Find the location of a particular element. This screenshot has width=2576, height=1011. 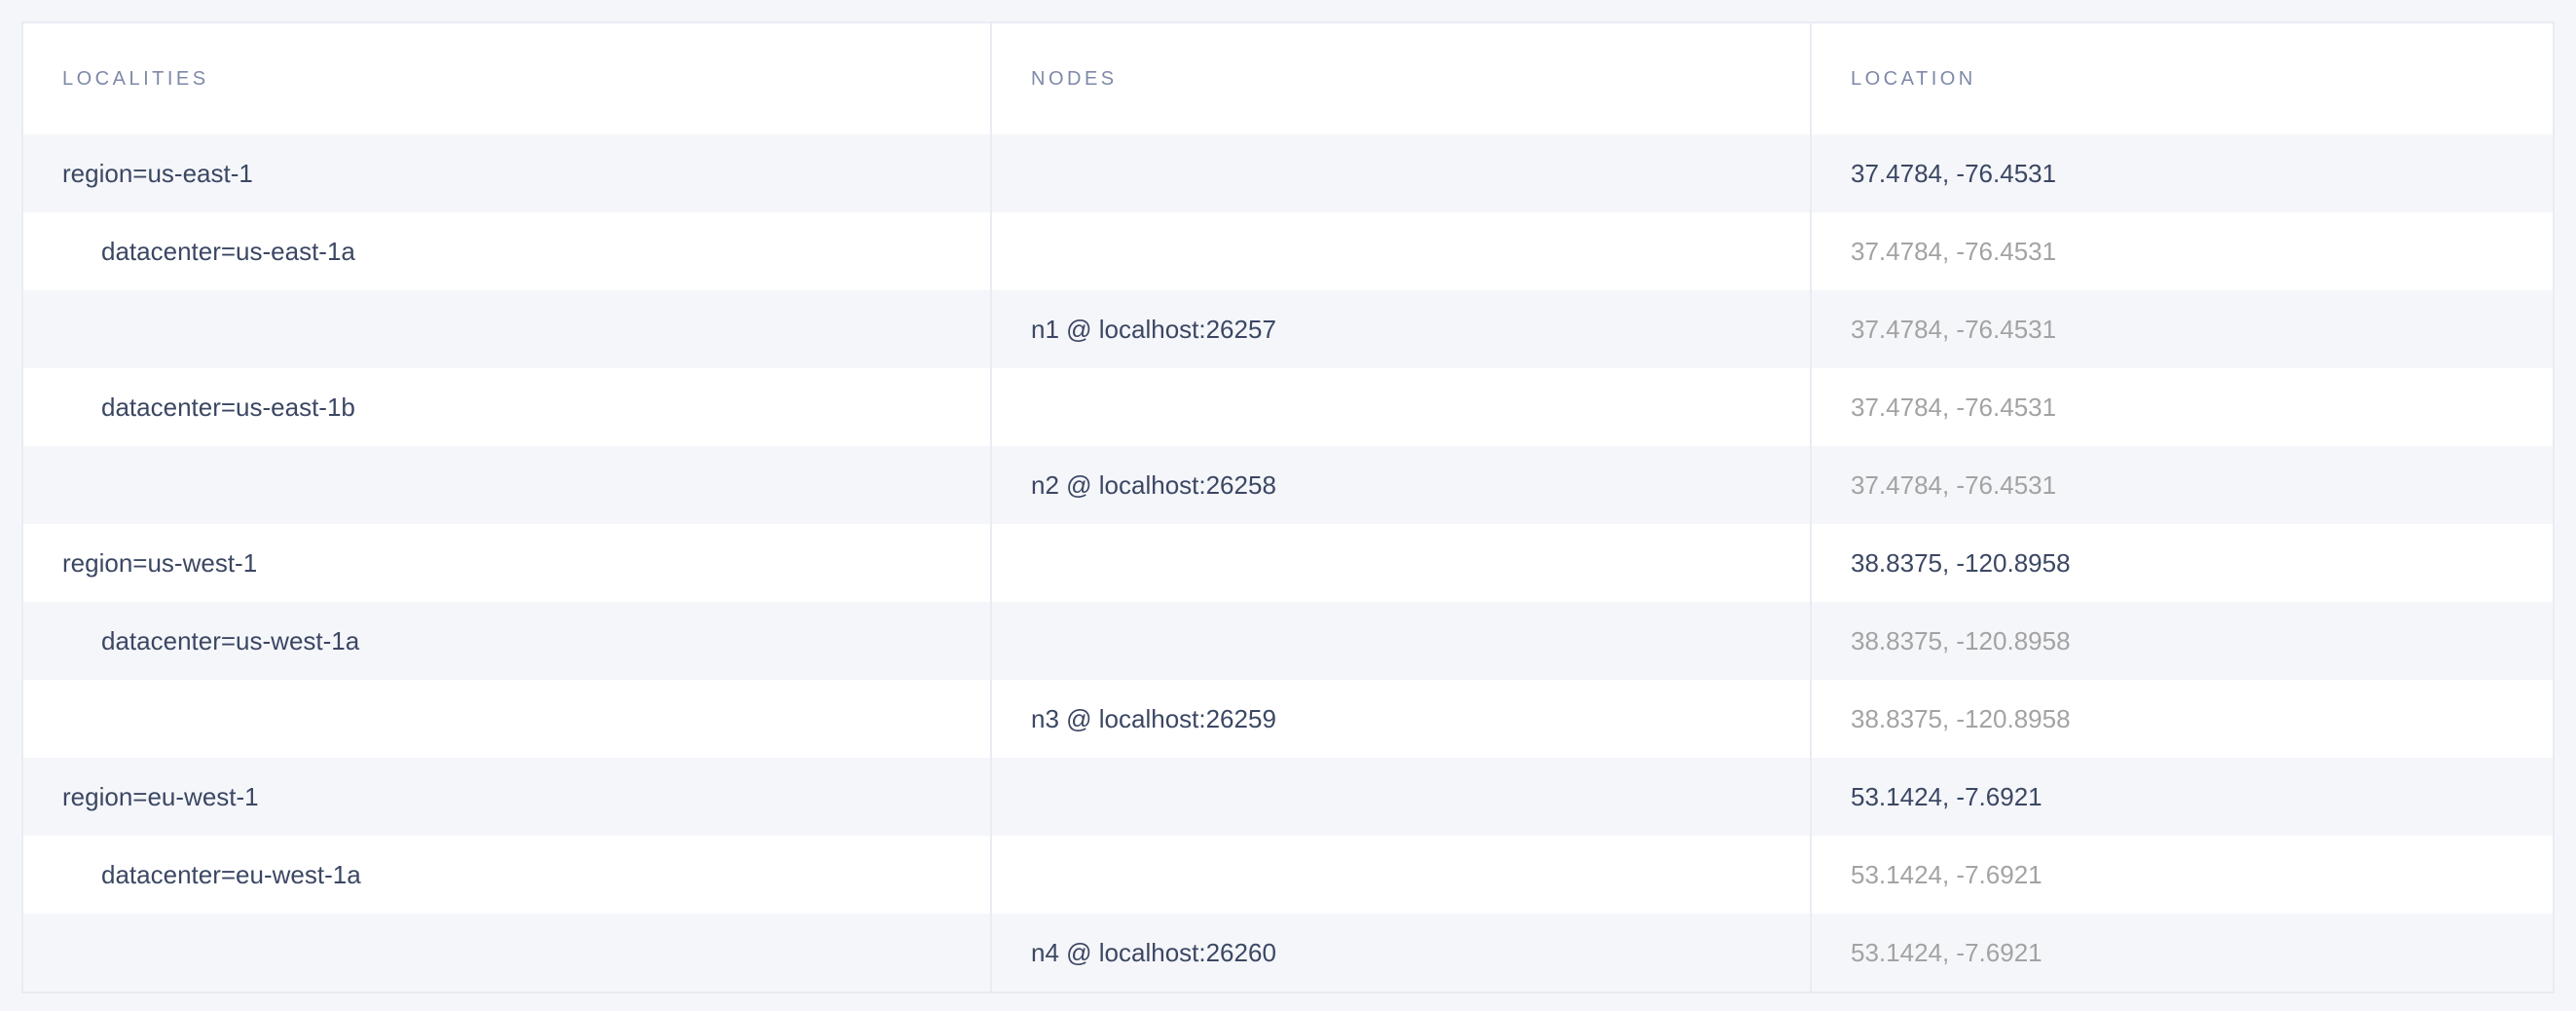

locality-label: datacenter=us-east-1b is located at coordinates (228, 407).